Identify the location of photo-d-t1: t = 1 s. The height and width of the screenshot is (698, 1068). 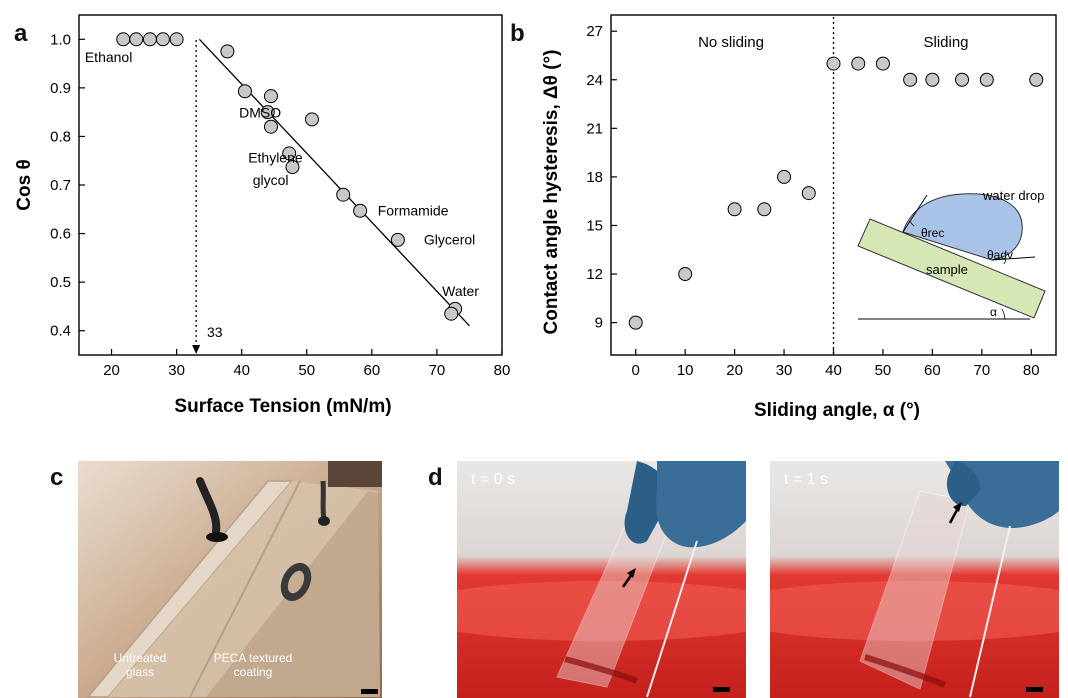
(914, 579).